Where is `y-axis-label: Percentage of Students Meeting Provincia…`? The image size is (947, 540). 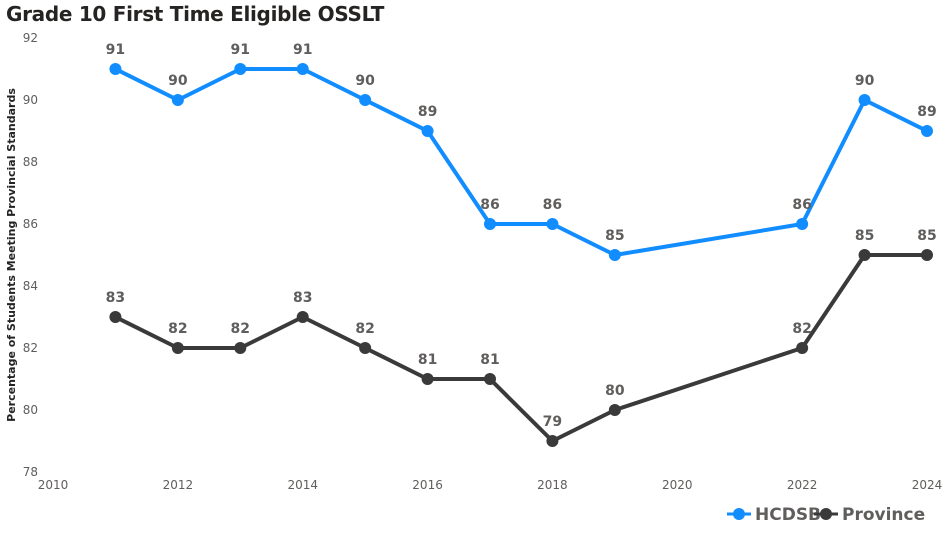
y-axis-label: Percentage of Students Meeting Provincia… is located at coordinates (11, 255).